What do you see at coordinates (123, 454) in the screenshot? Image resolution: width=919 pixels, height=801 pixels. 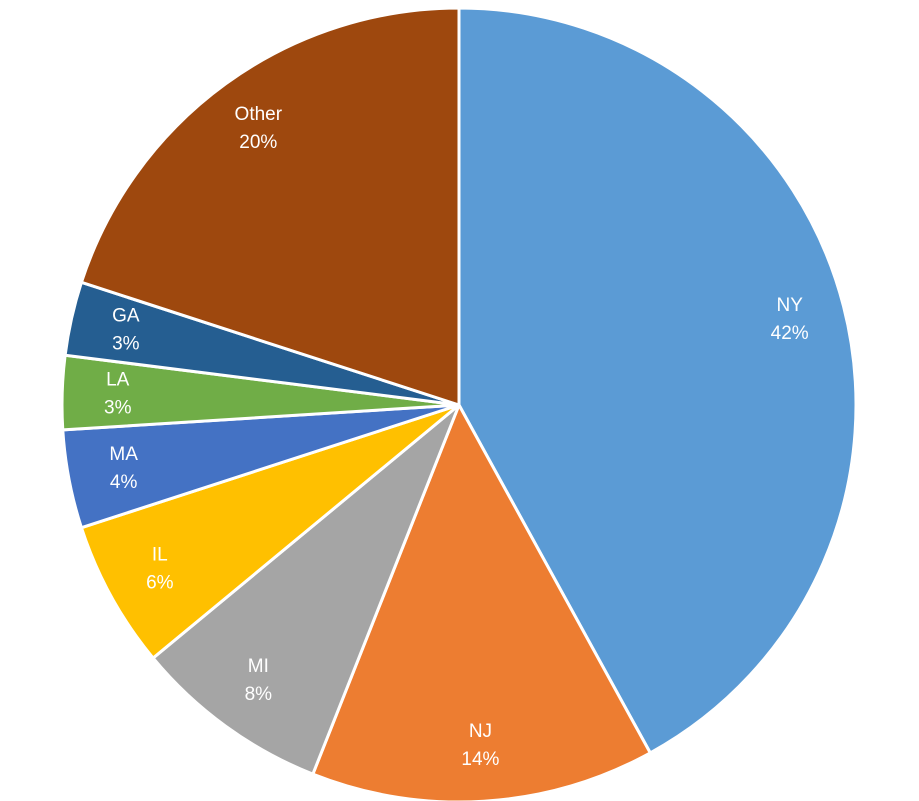 I see `slice-category-label: MA` at bounding box center [123, 454].